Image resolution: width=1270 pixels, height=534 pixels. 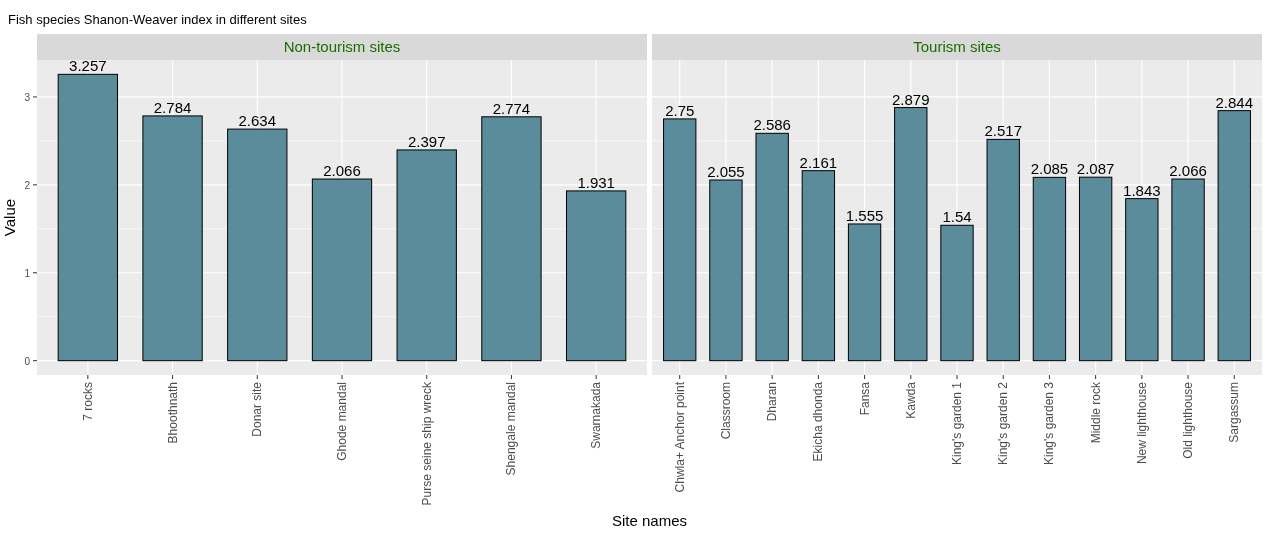 What do you see at coordinates (426, 443) in the screenshot?
I see `x-tick-label: Purse seine ship wreck` at bounding box center [426, 443].